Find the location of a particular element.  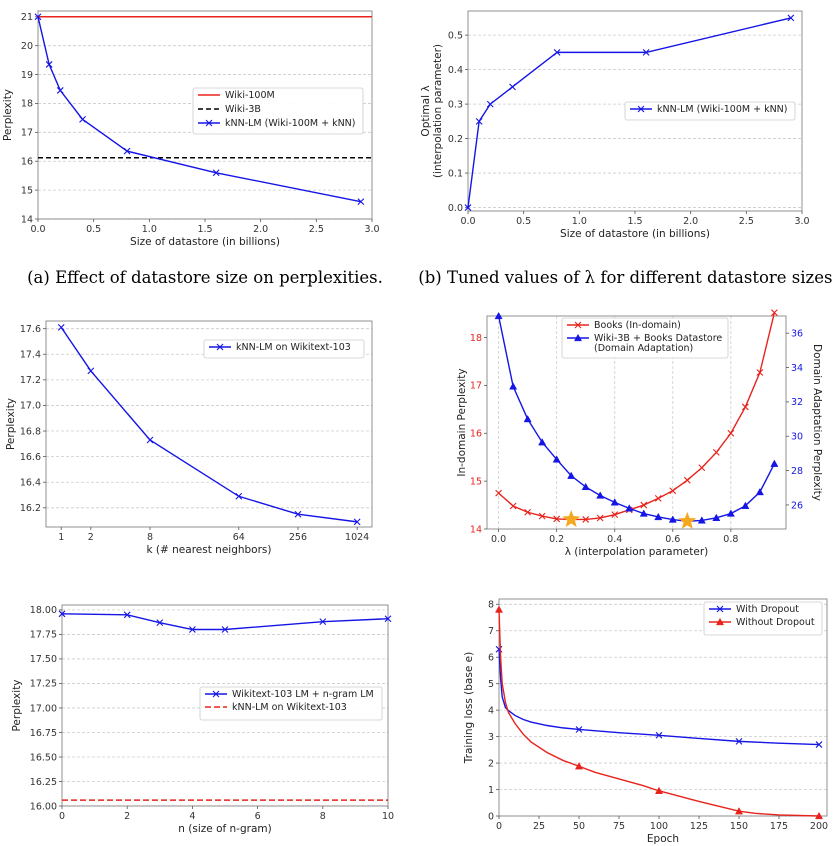

y-tick-label: 17.50 is located at coordinates (43, 659).